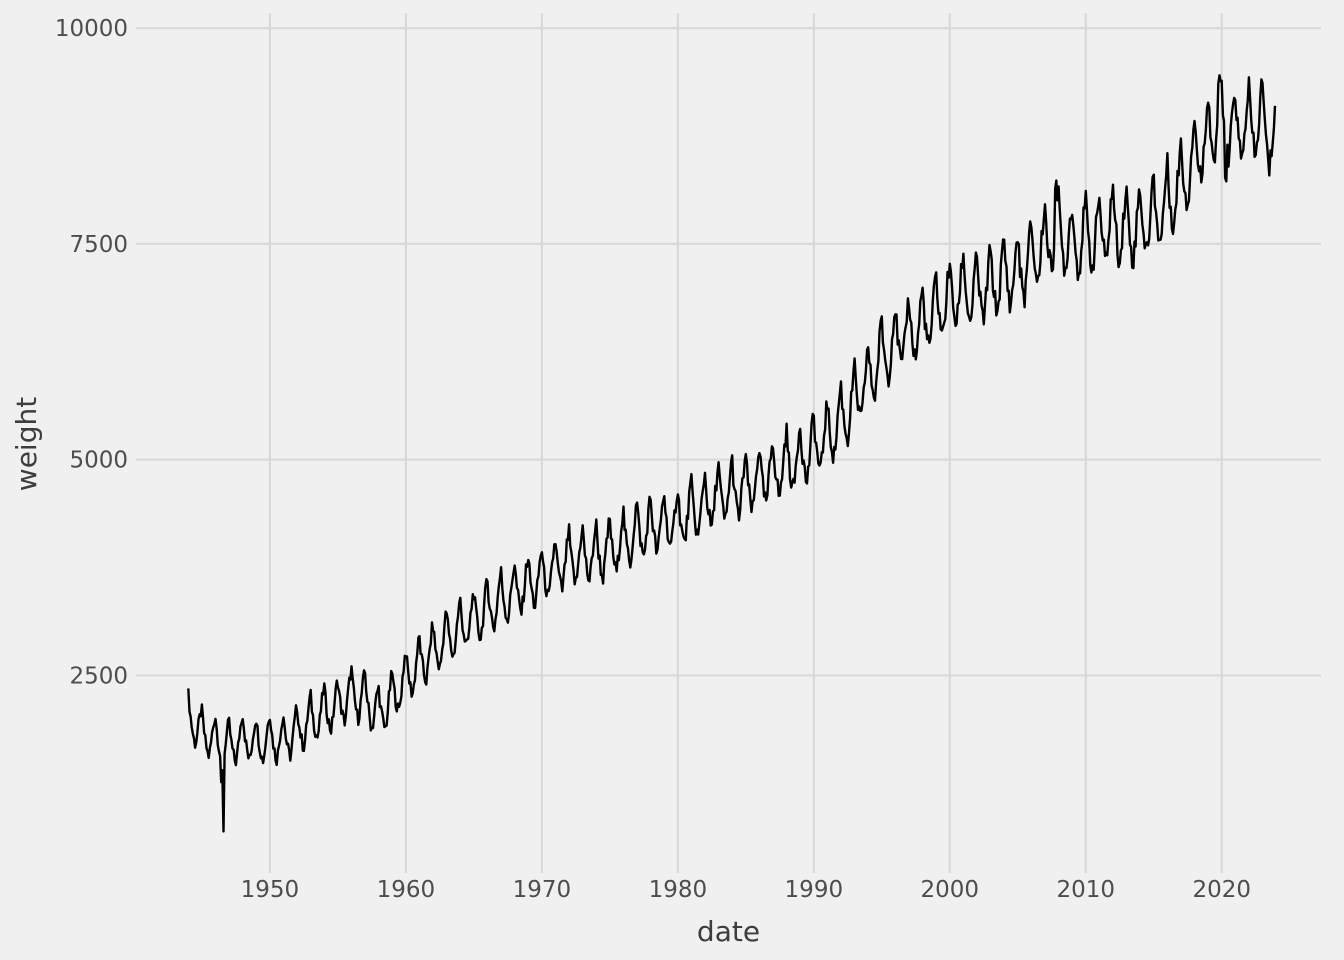 This screenshot has width=1344, height=960. What do you see at coordinates (406, 890) in the screenshot?
I see `x-tick-label: 1960` at bounding box center [406, 890].